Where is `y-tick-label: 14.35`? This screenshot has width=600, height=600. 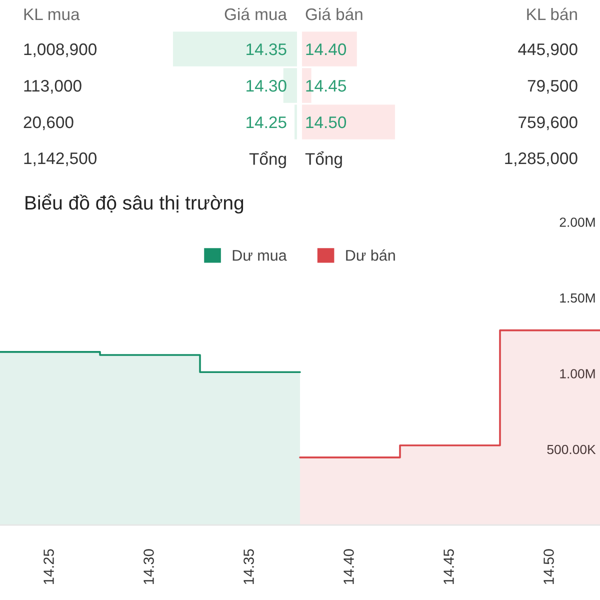
y-tick-label: 14.35 is located at coordinates (266, 49).